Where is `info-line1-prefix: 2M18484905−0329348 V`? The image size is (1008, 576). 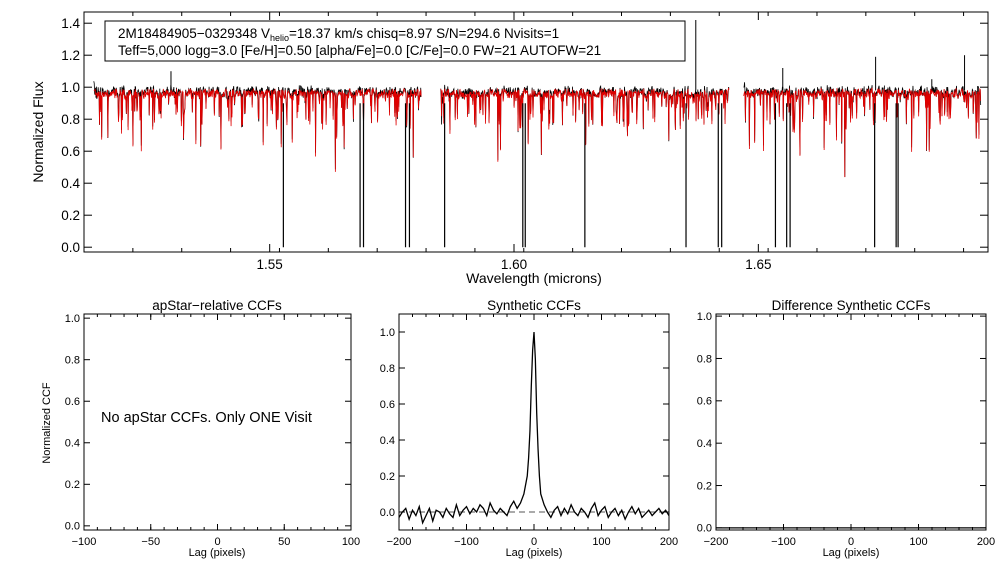 info-line1-prefix: 2M18484905−0329348 V is located at coordinates (194, 33).